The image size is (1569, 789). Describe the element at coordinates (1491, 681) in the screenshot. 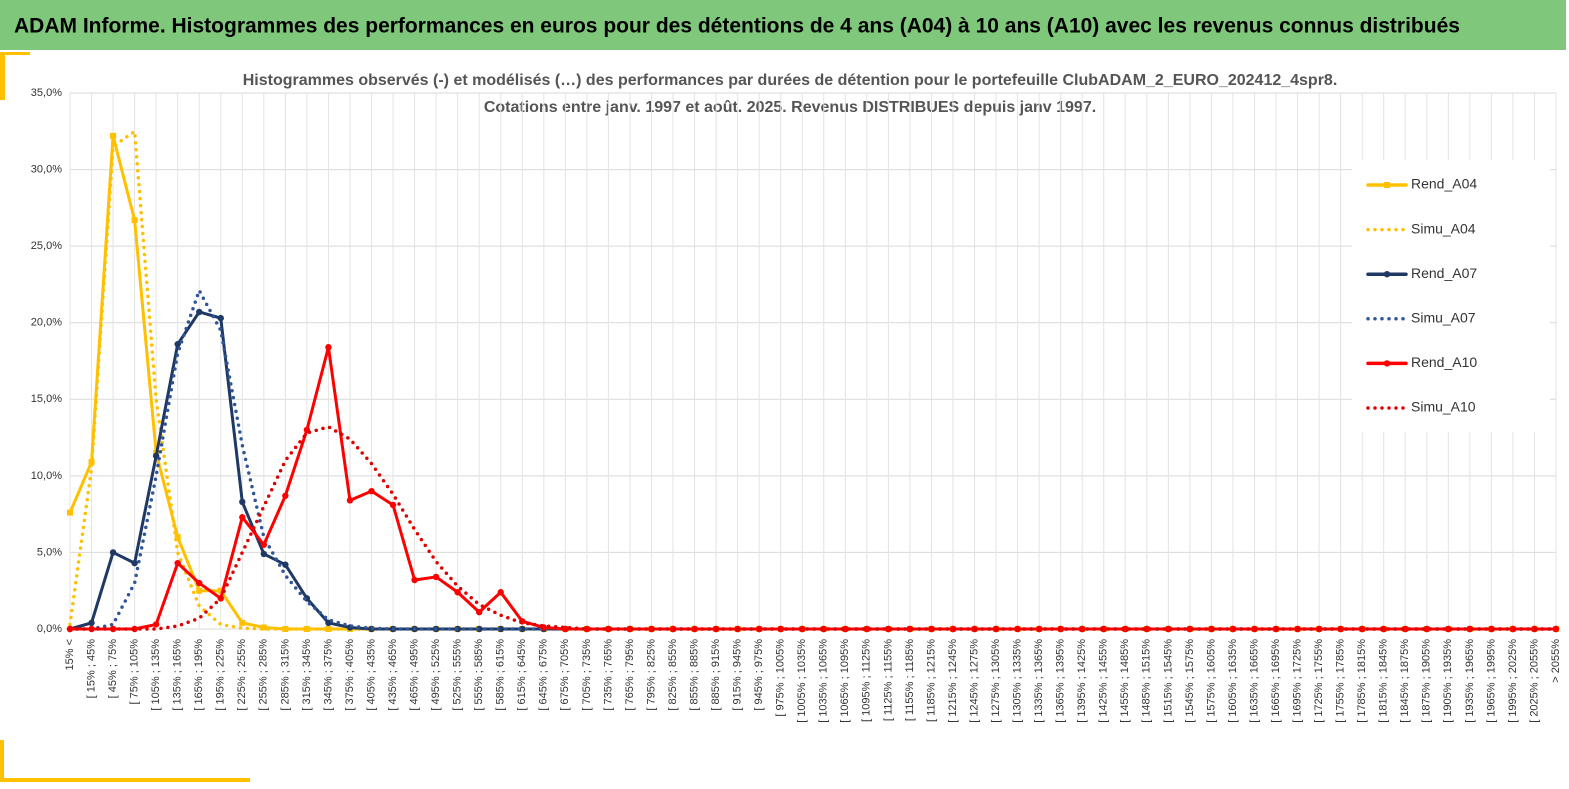

I see `x-tick-label: [ 1965% ; 1995%` at that location.